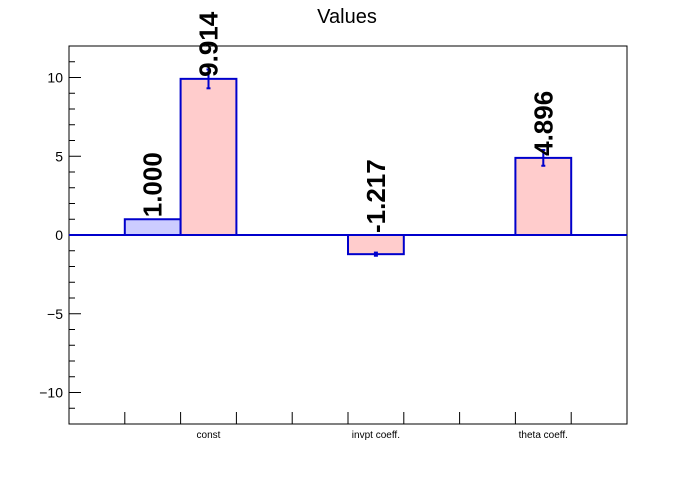 Image resolution: width=696 pixels, height=477 pixels. I want to click on x-tick-label: const, so click(209, 435).